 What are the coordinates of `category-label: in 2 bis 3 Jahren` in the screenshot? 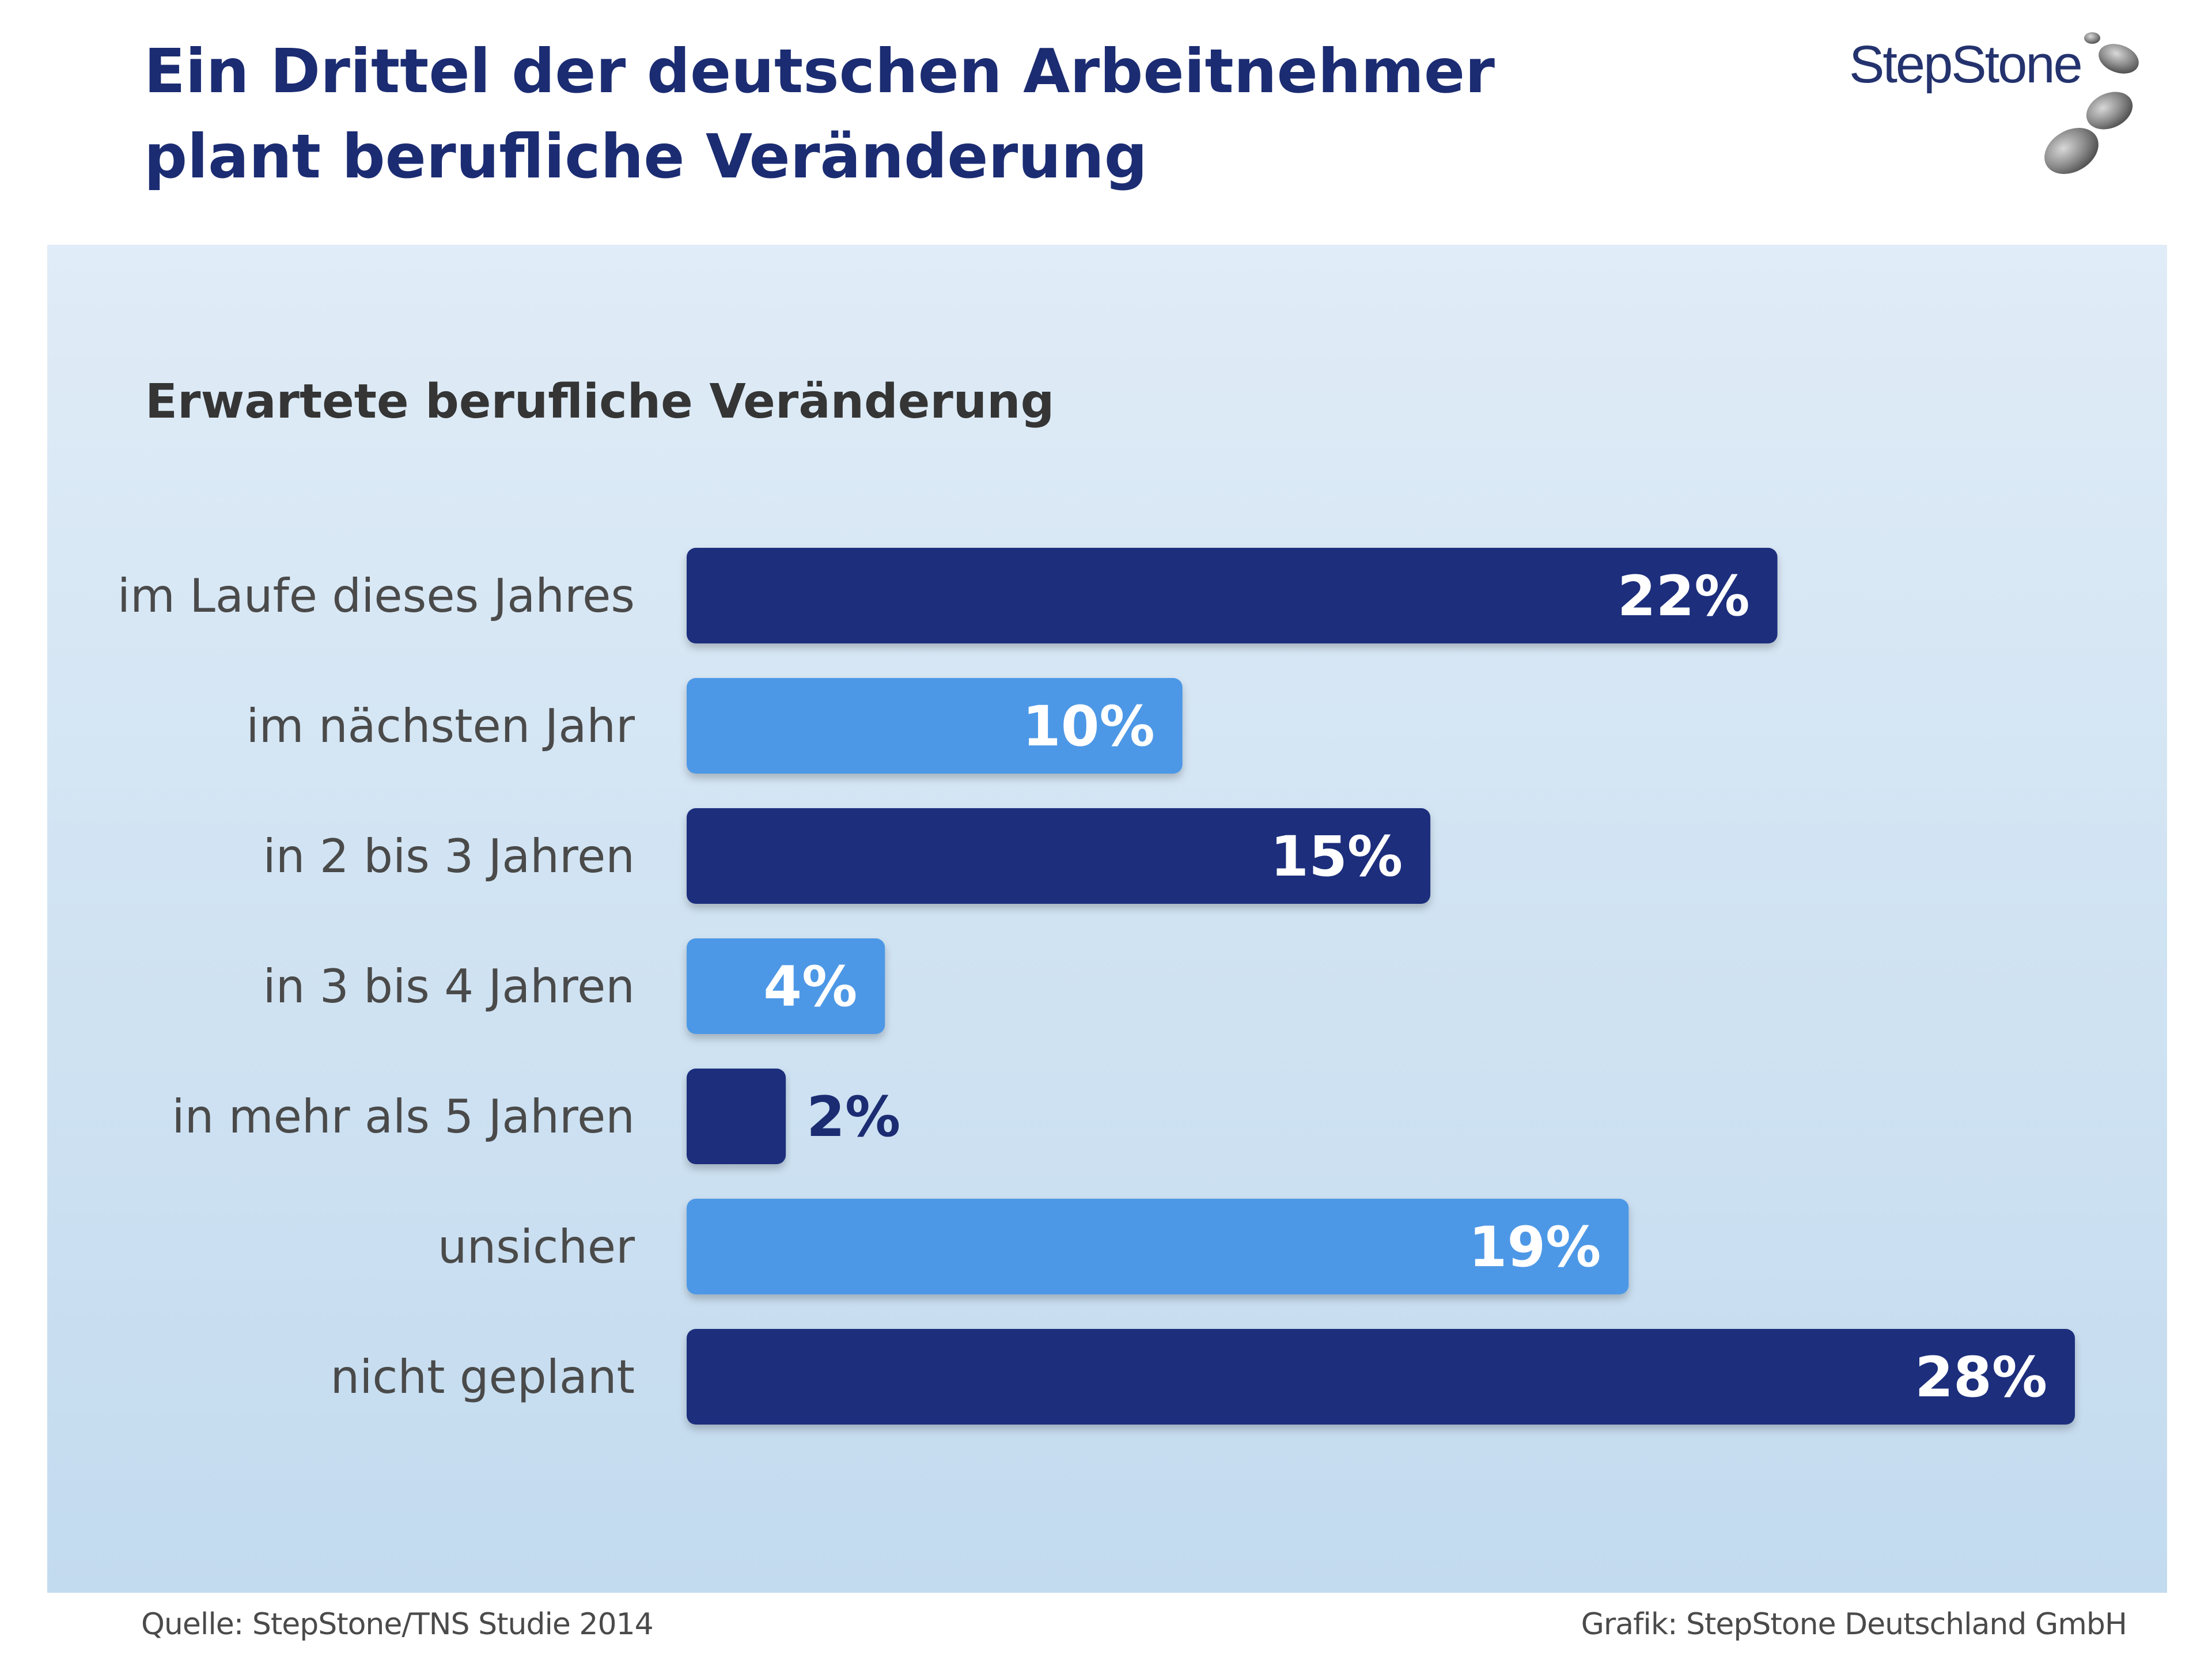 It's located at (449, 856).